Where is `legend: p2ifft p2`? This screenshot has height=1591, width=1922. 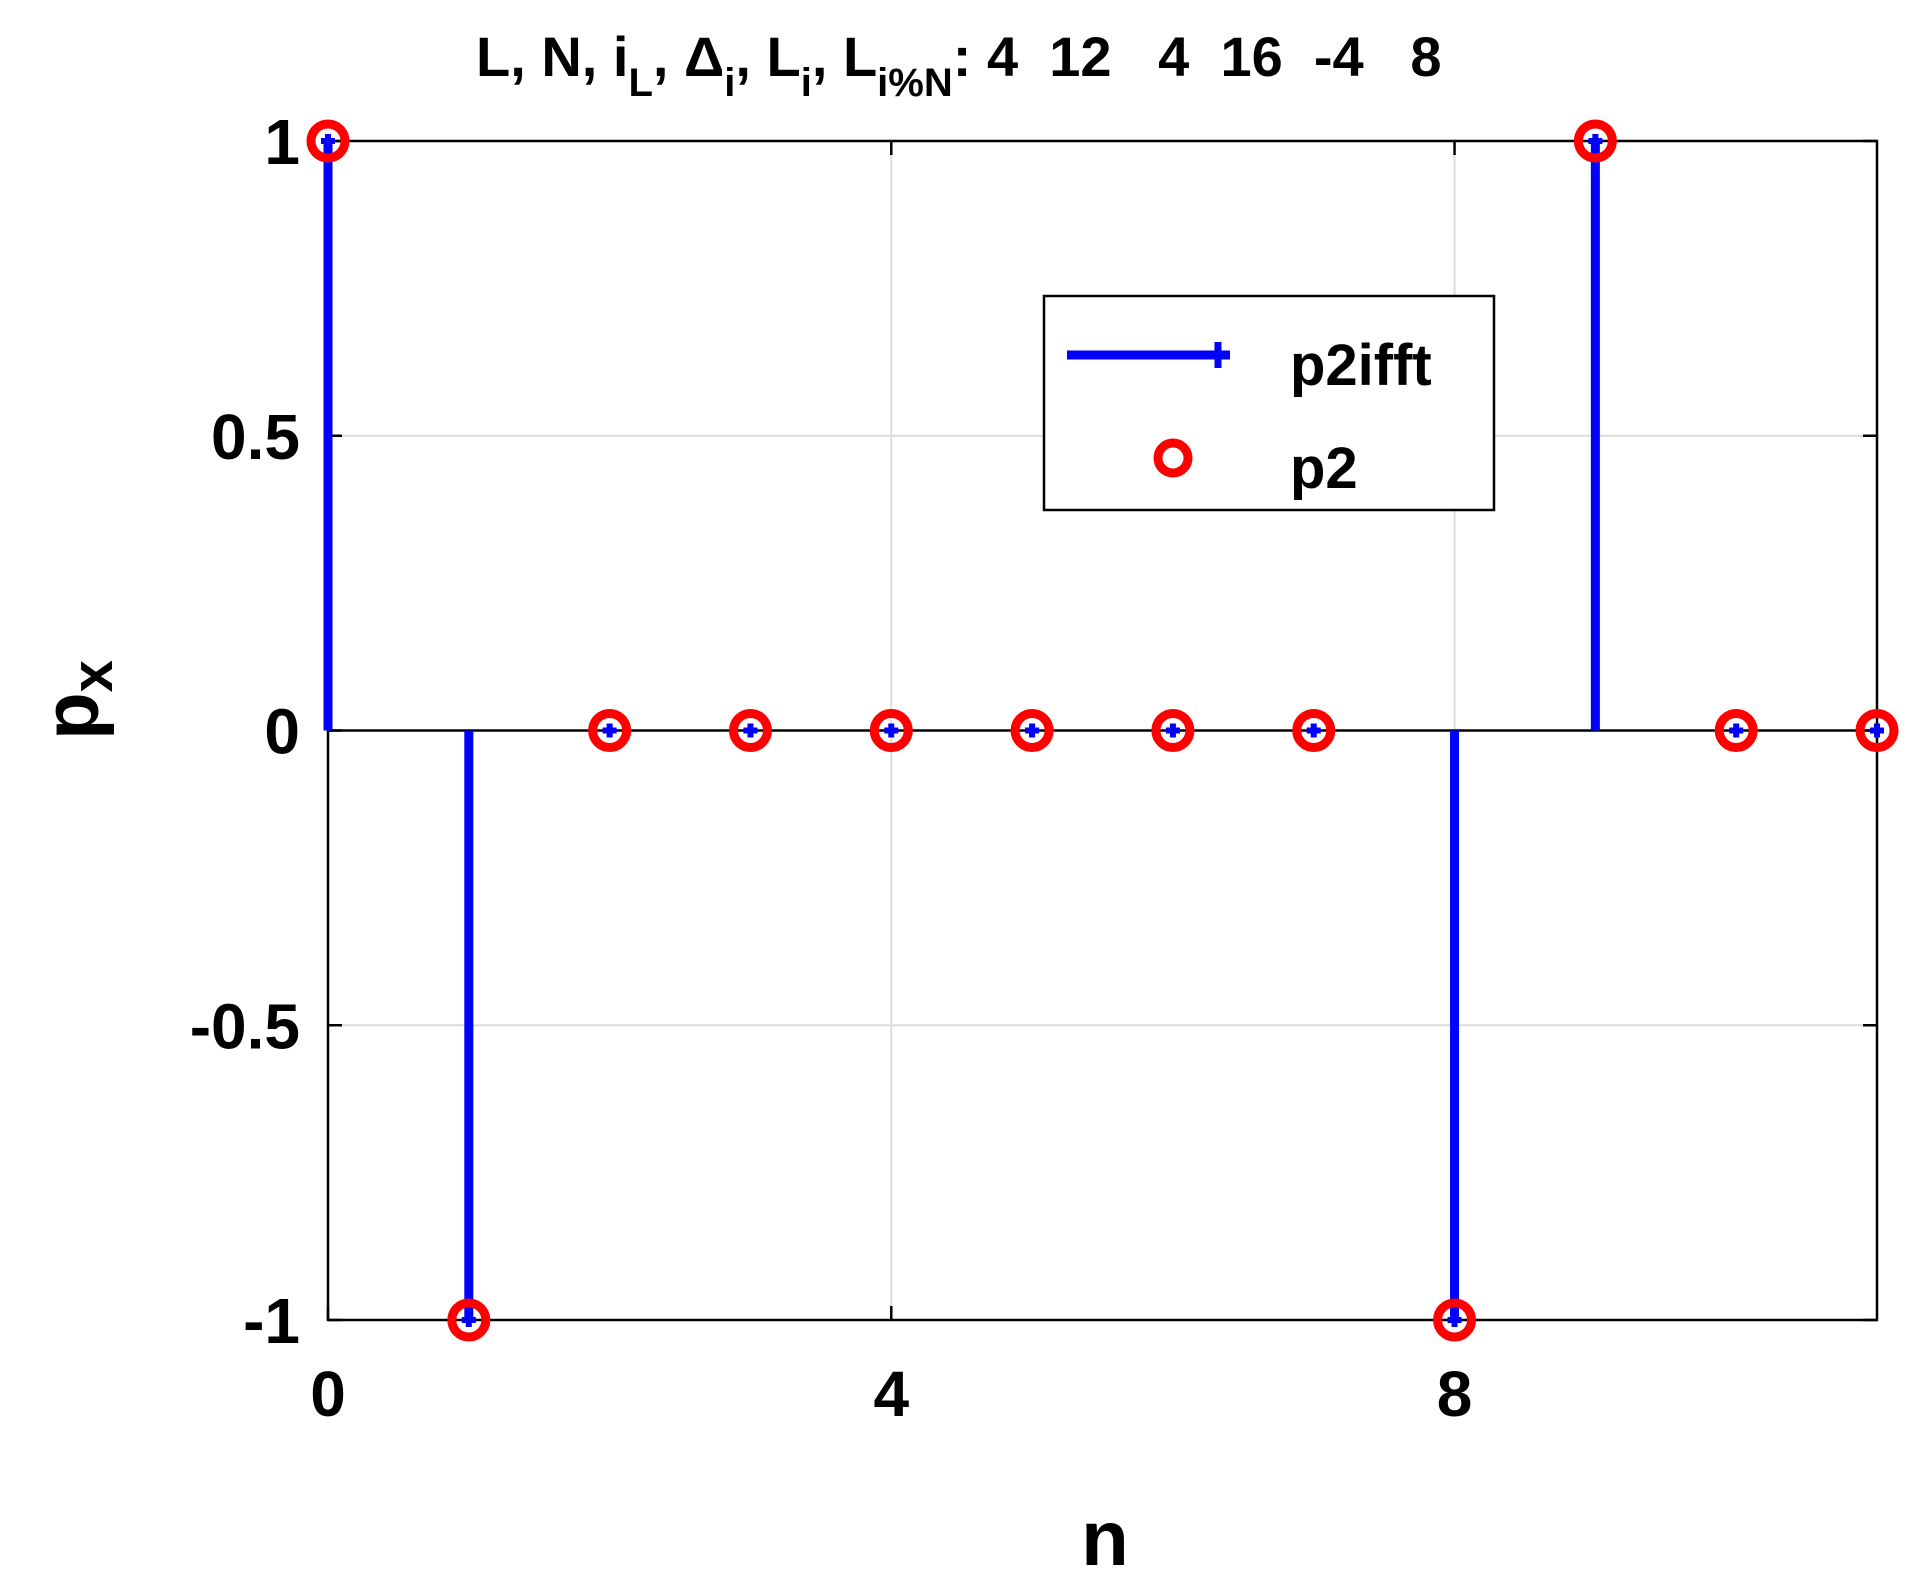
legend: p2ifft p2 is located at coordinates (1269, 403).